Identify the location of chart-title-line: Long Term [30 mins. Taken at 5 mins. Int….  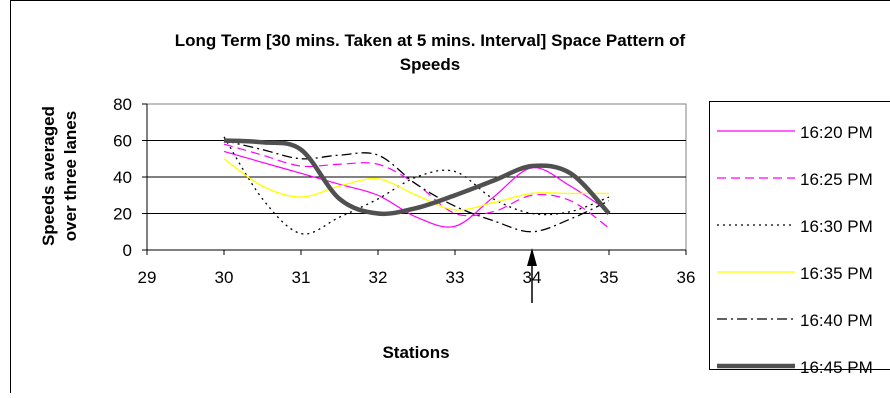
(430, 40).